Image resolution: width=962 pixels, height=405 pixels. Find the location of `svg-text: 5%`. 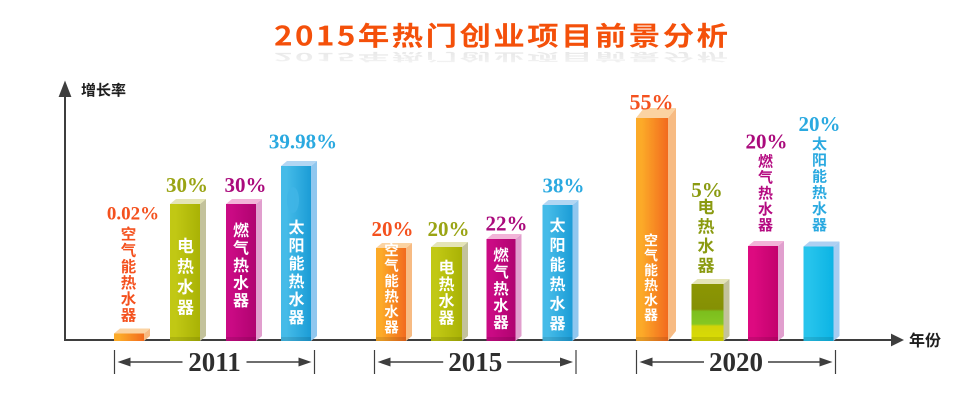

svg-text: 5% is located at coordinates (707, 190).